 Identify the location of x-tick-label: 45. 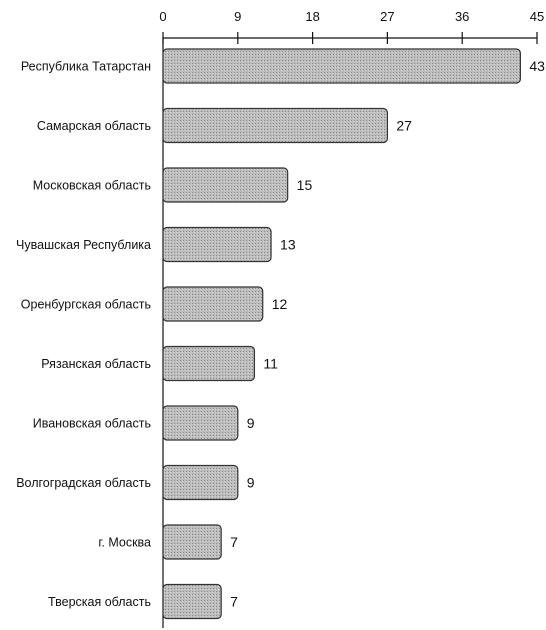
(537, 16).